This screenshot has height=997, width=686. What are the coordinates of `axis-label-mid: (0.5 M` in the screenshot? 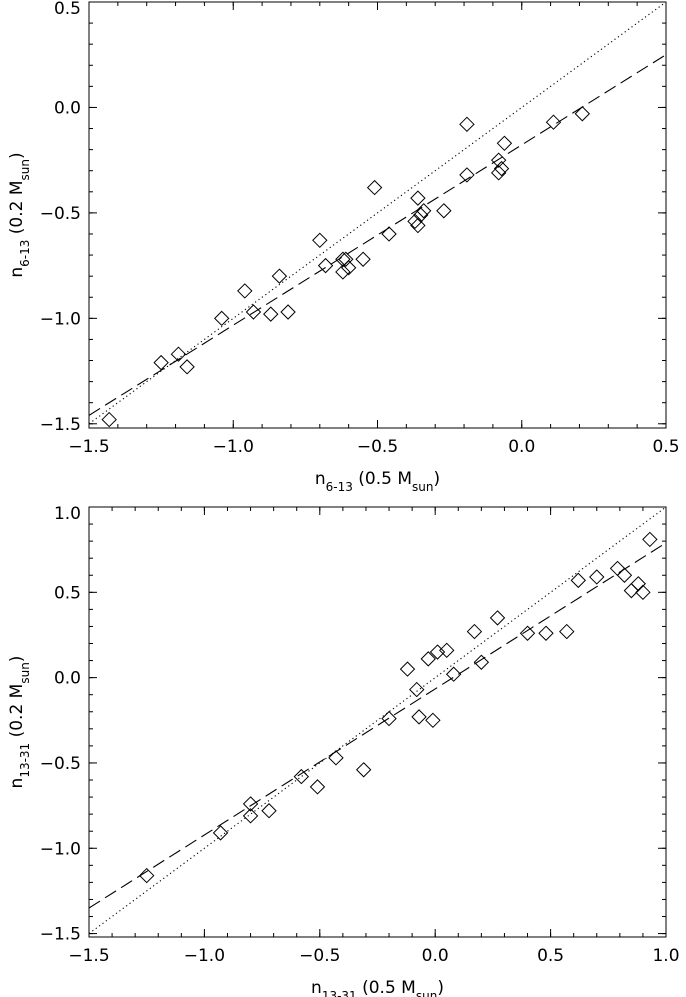 It's located at (382, 479).